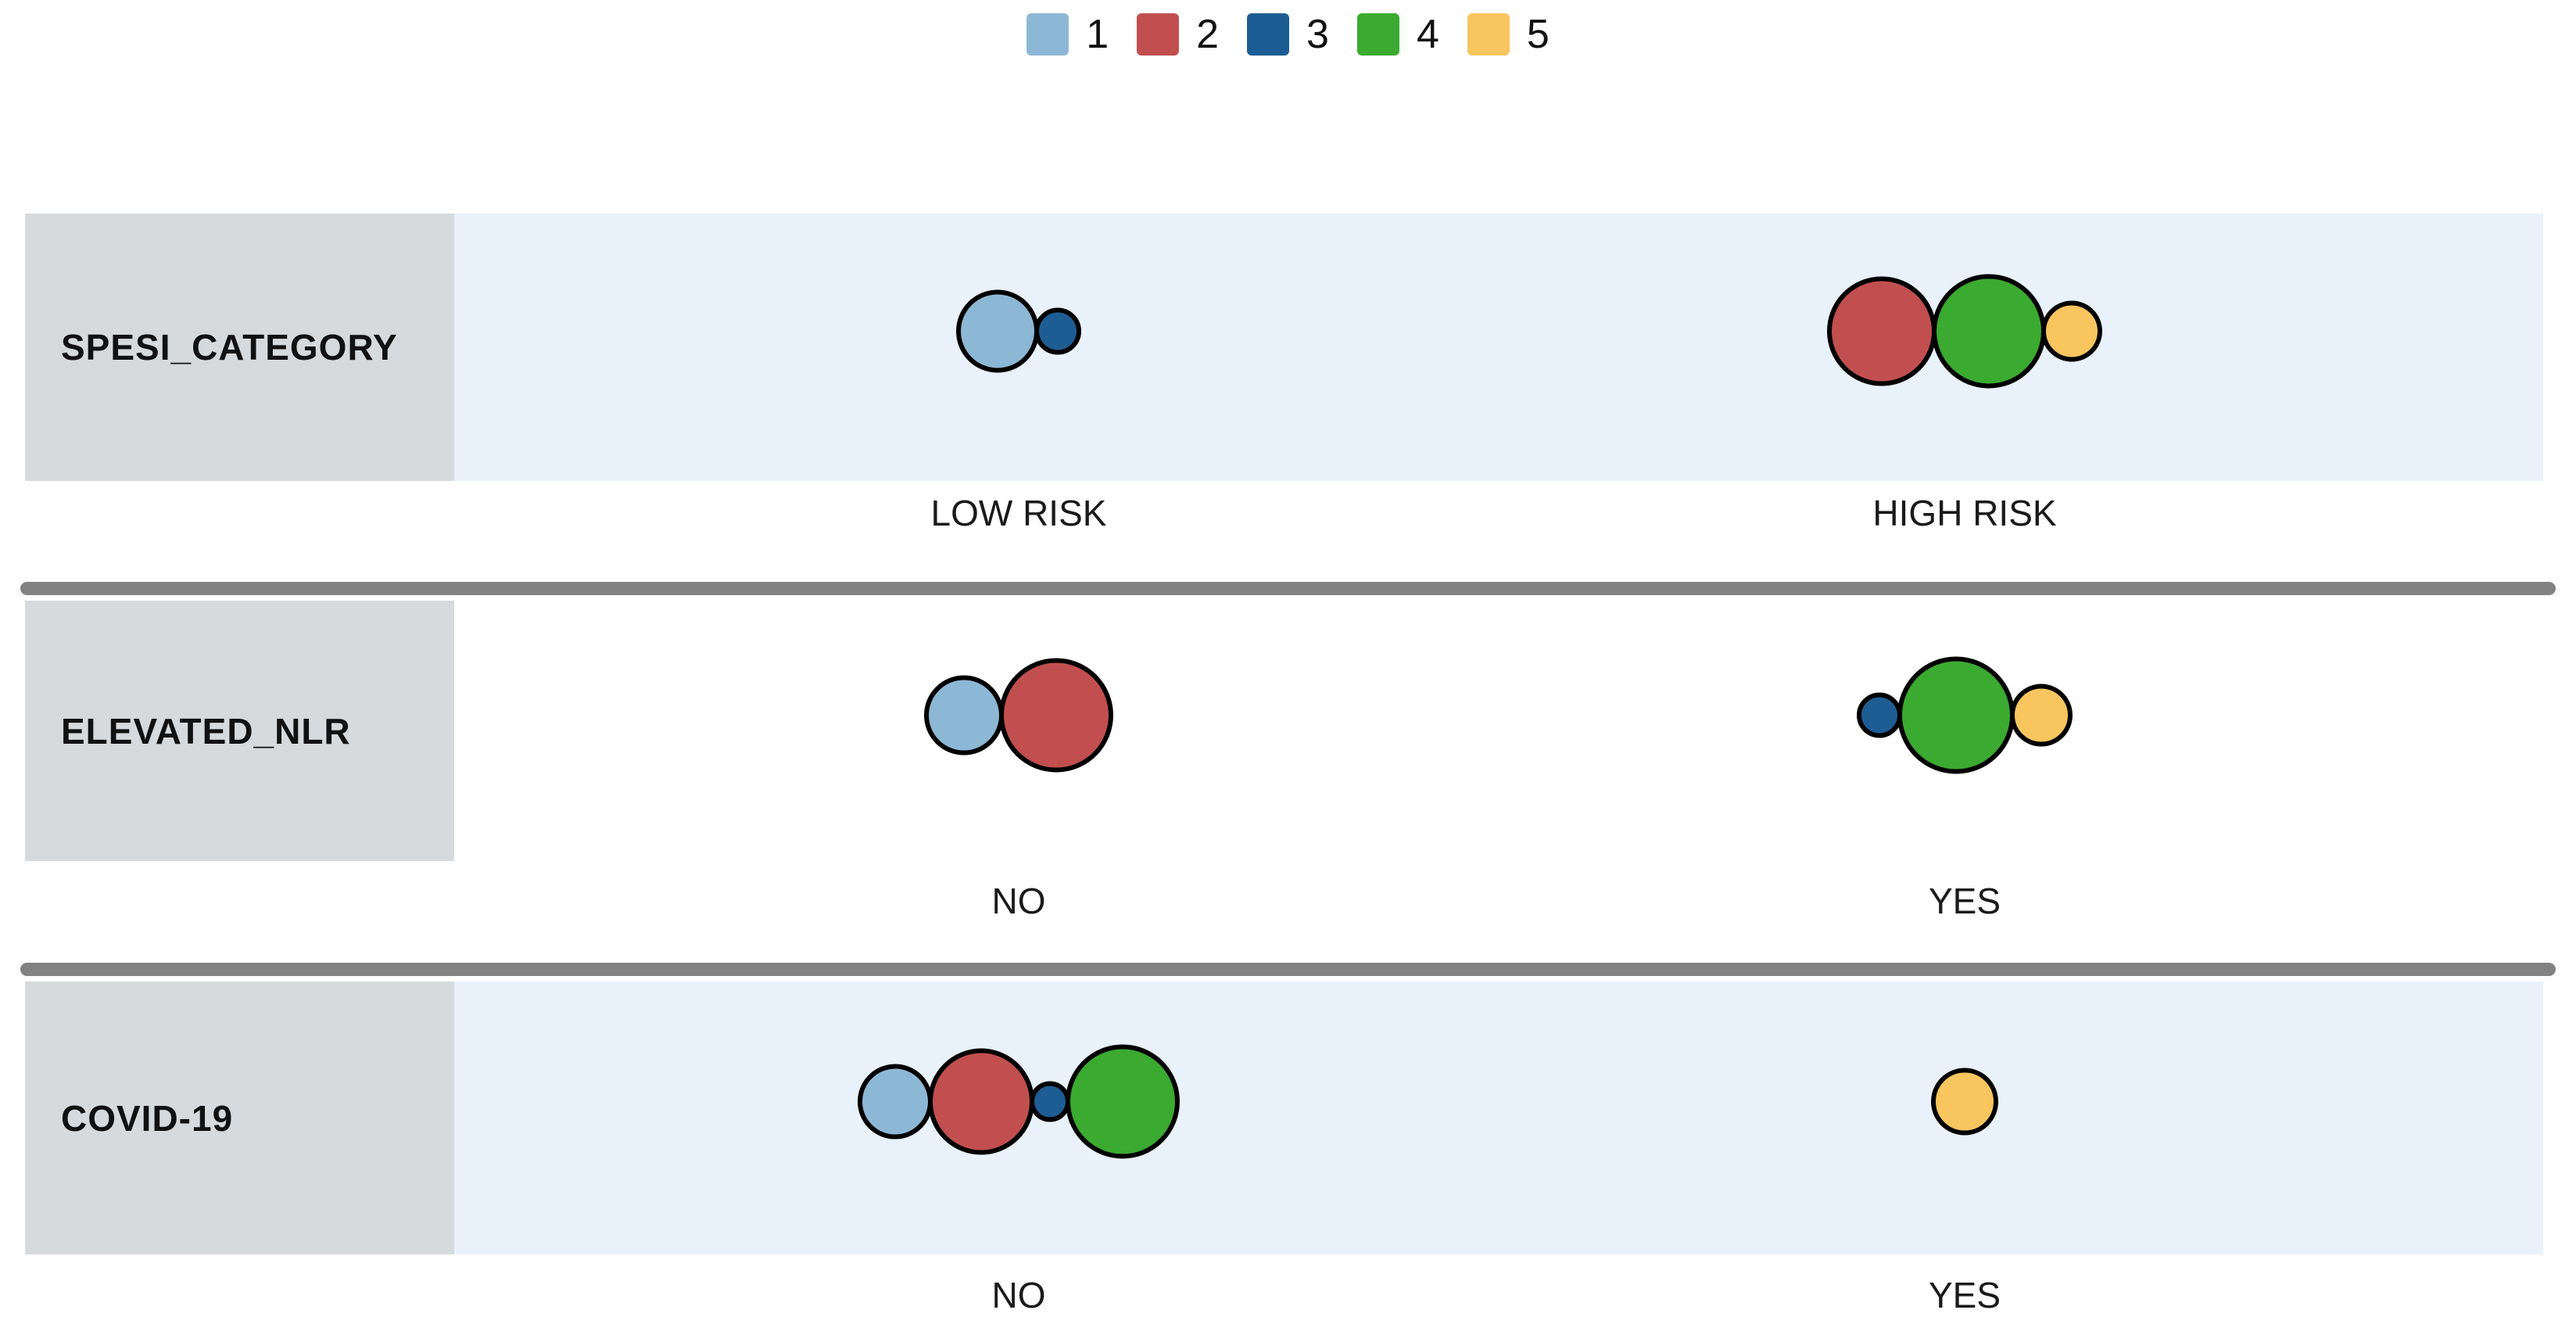 Image resolution: width=2576 pixels, height=1335 pixels. I want to click on category-label-elevated_nlr-1: YES, so click(1965, 901).